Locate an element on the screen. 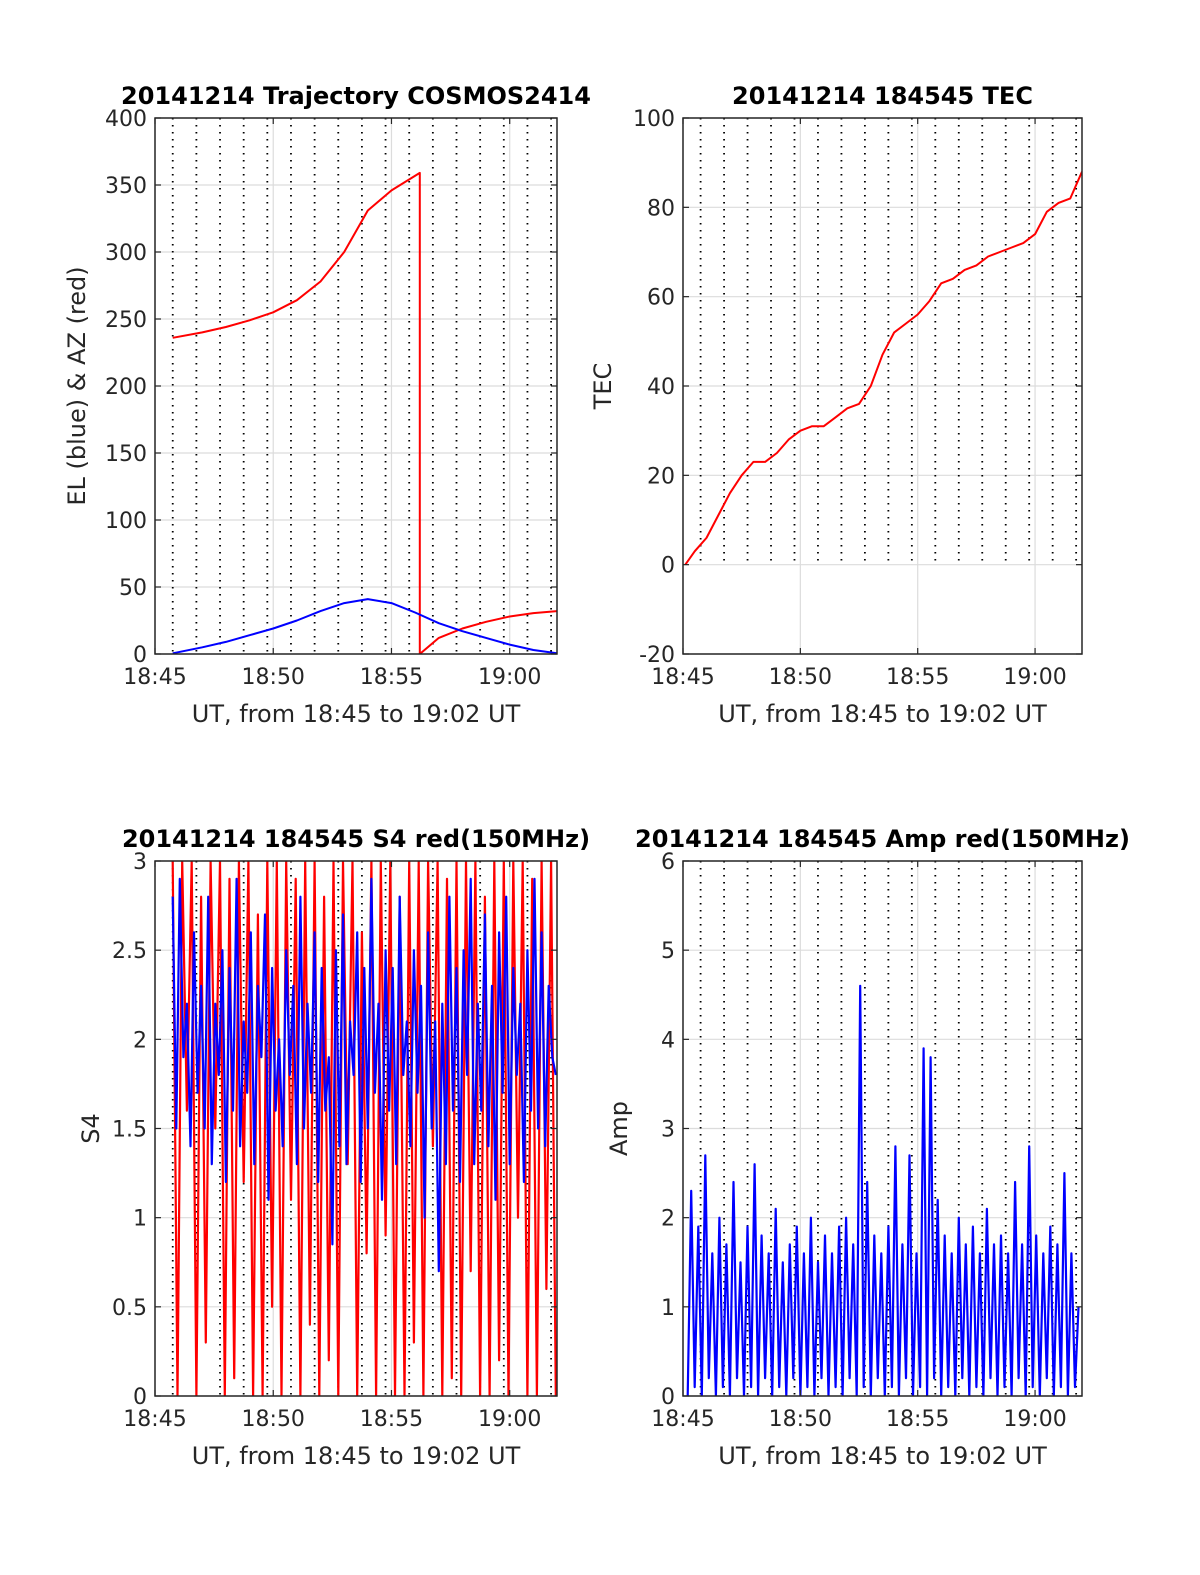 The width and height of the screenshot is (1200, 1575). y-tick-label: 350 is located at coordinates (126, 186).